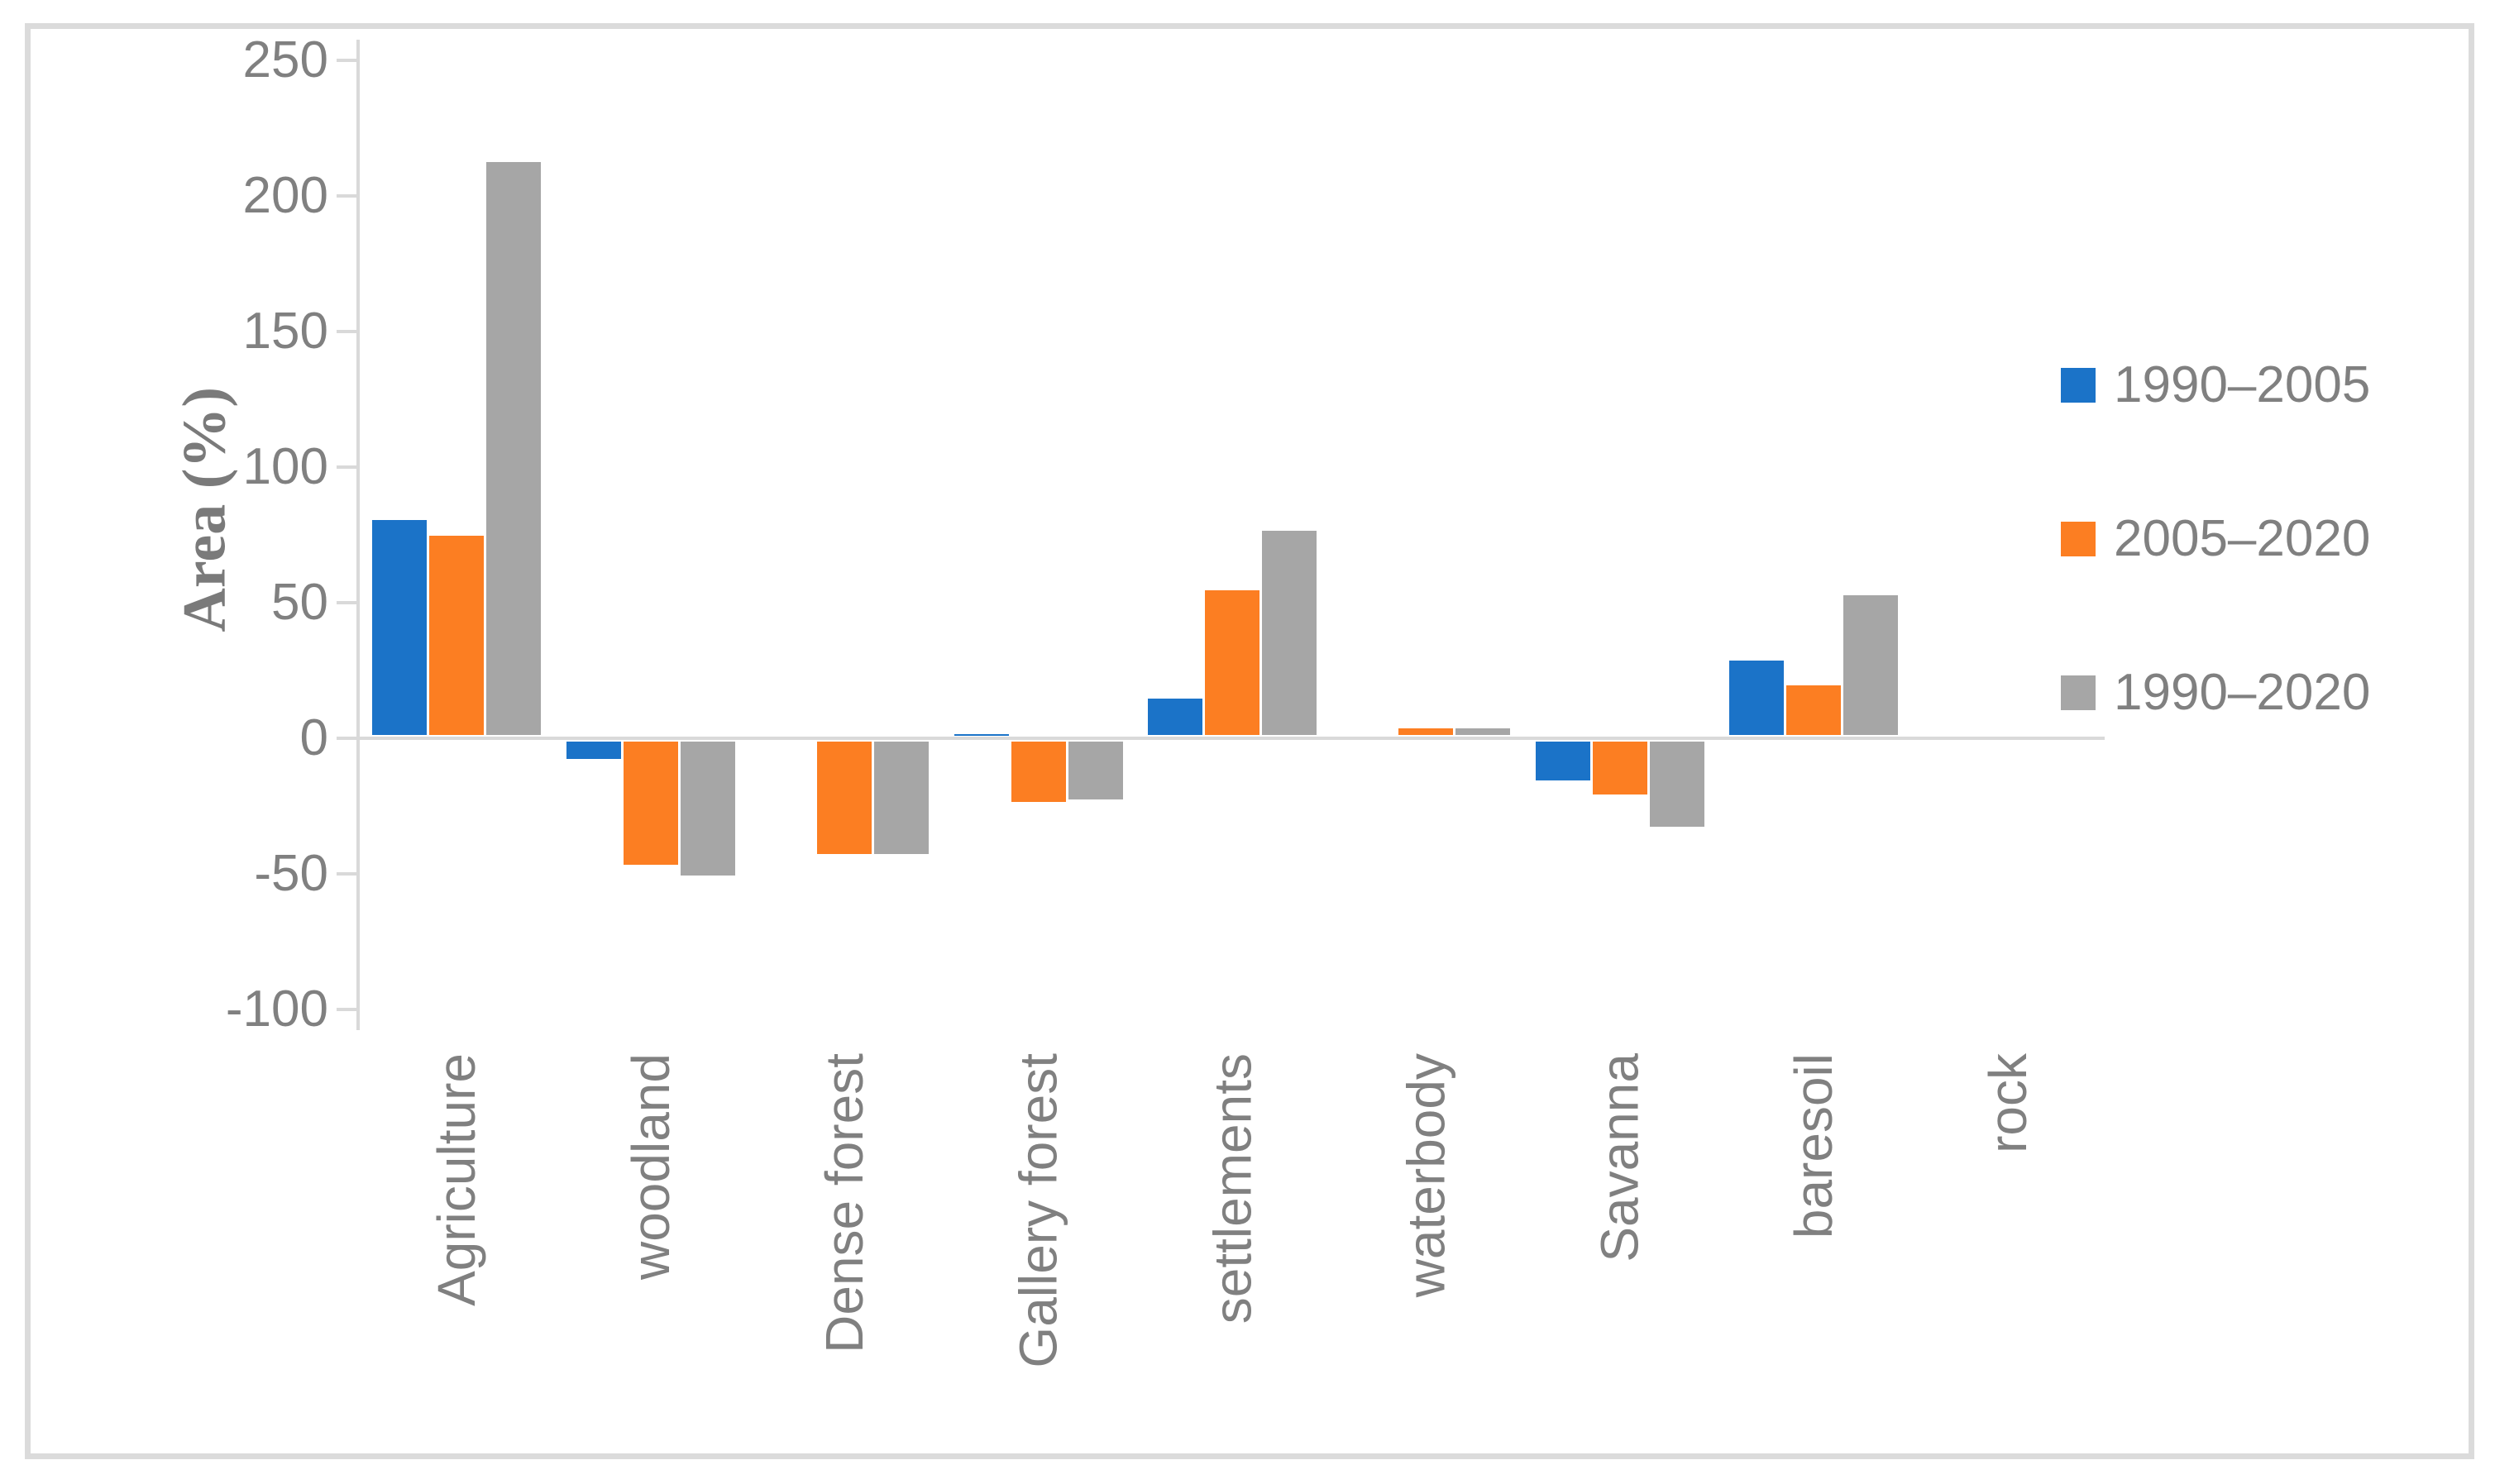  I want to click on category-label: Gallery forest, so click(1038, 1211).